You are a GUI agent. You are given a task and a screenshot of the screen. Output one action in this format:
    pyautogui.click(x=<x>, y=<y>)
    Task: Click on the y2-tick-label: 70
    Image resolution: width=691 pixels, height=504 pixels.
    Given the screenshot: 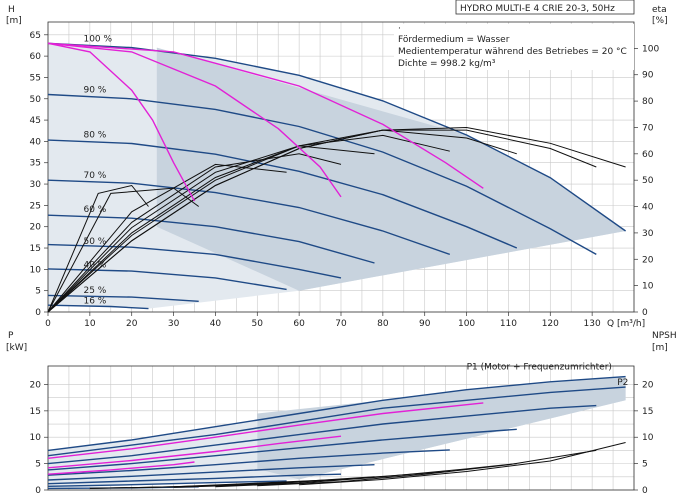 What is the action you would take?
    pyautogui.click(x=648, y=128)
    